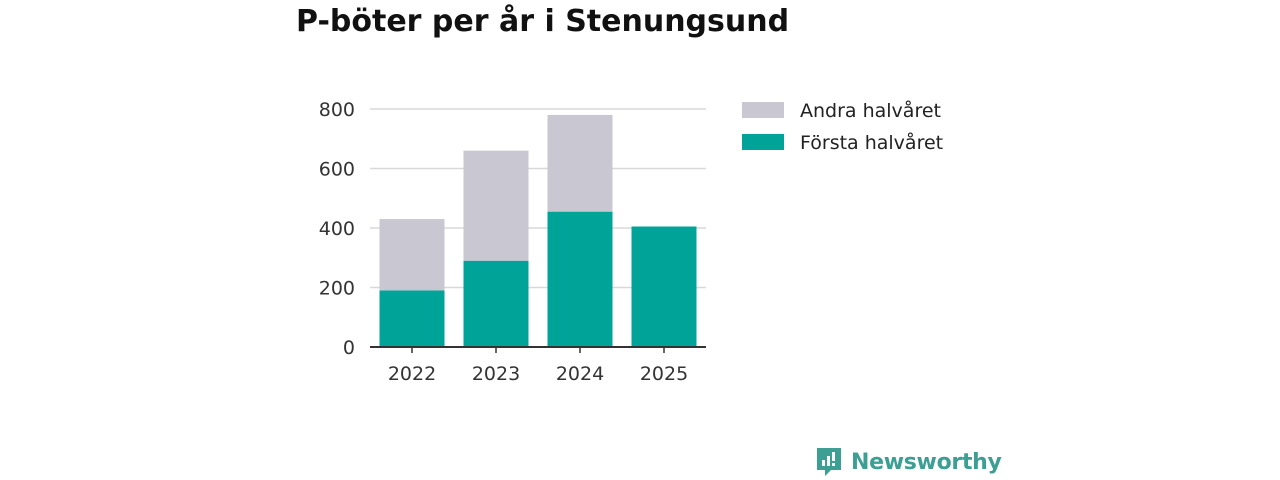  Describe the element at coordinates (337, 229) in the screenshot. I see `y-tick-label: 400` at that location.